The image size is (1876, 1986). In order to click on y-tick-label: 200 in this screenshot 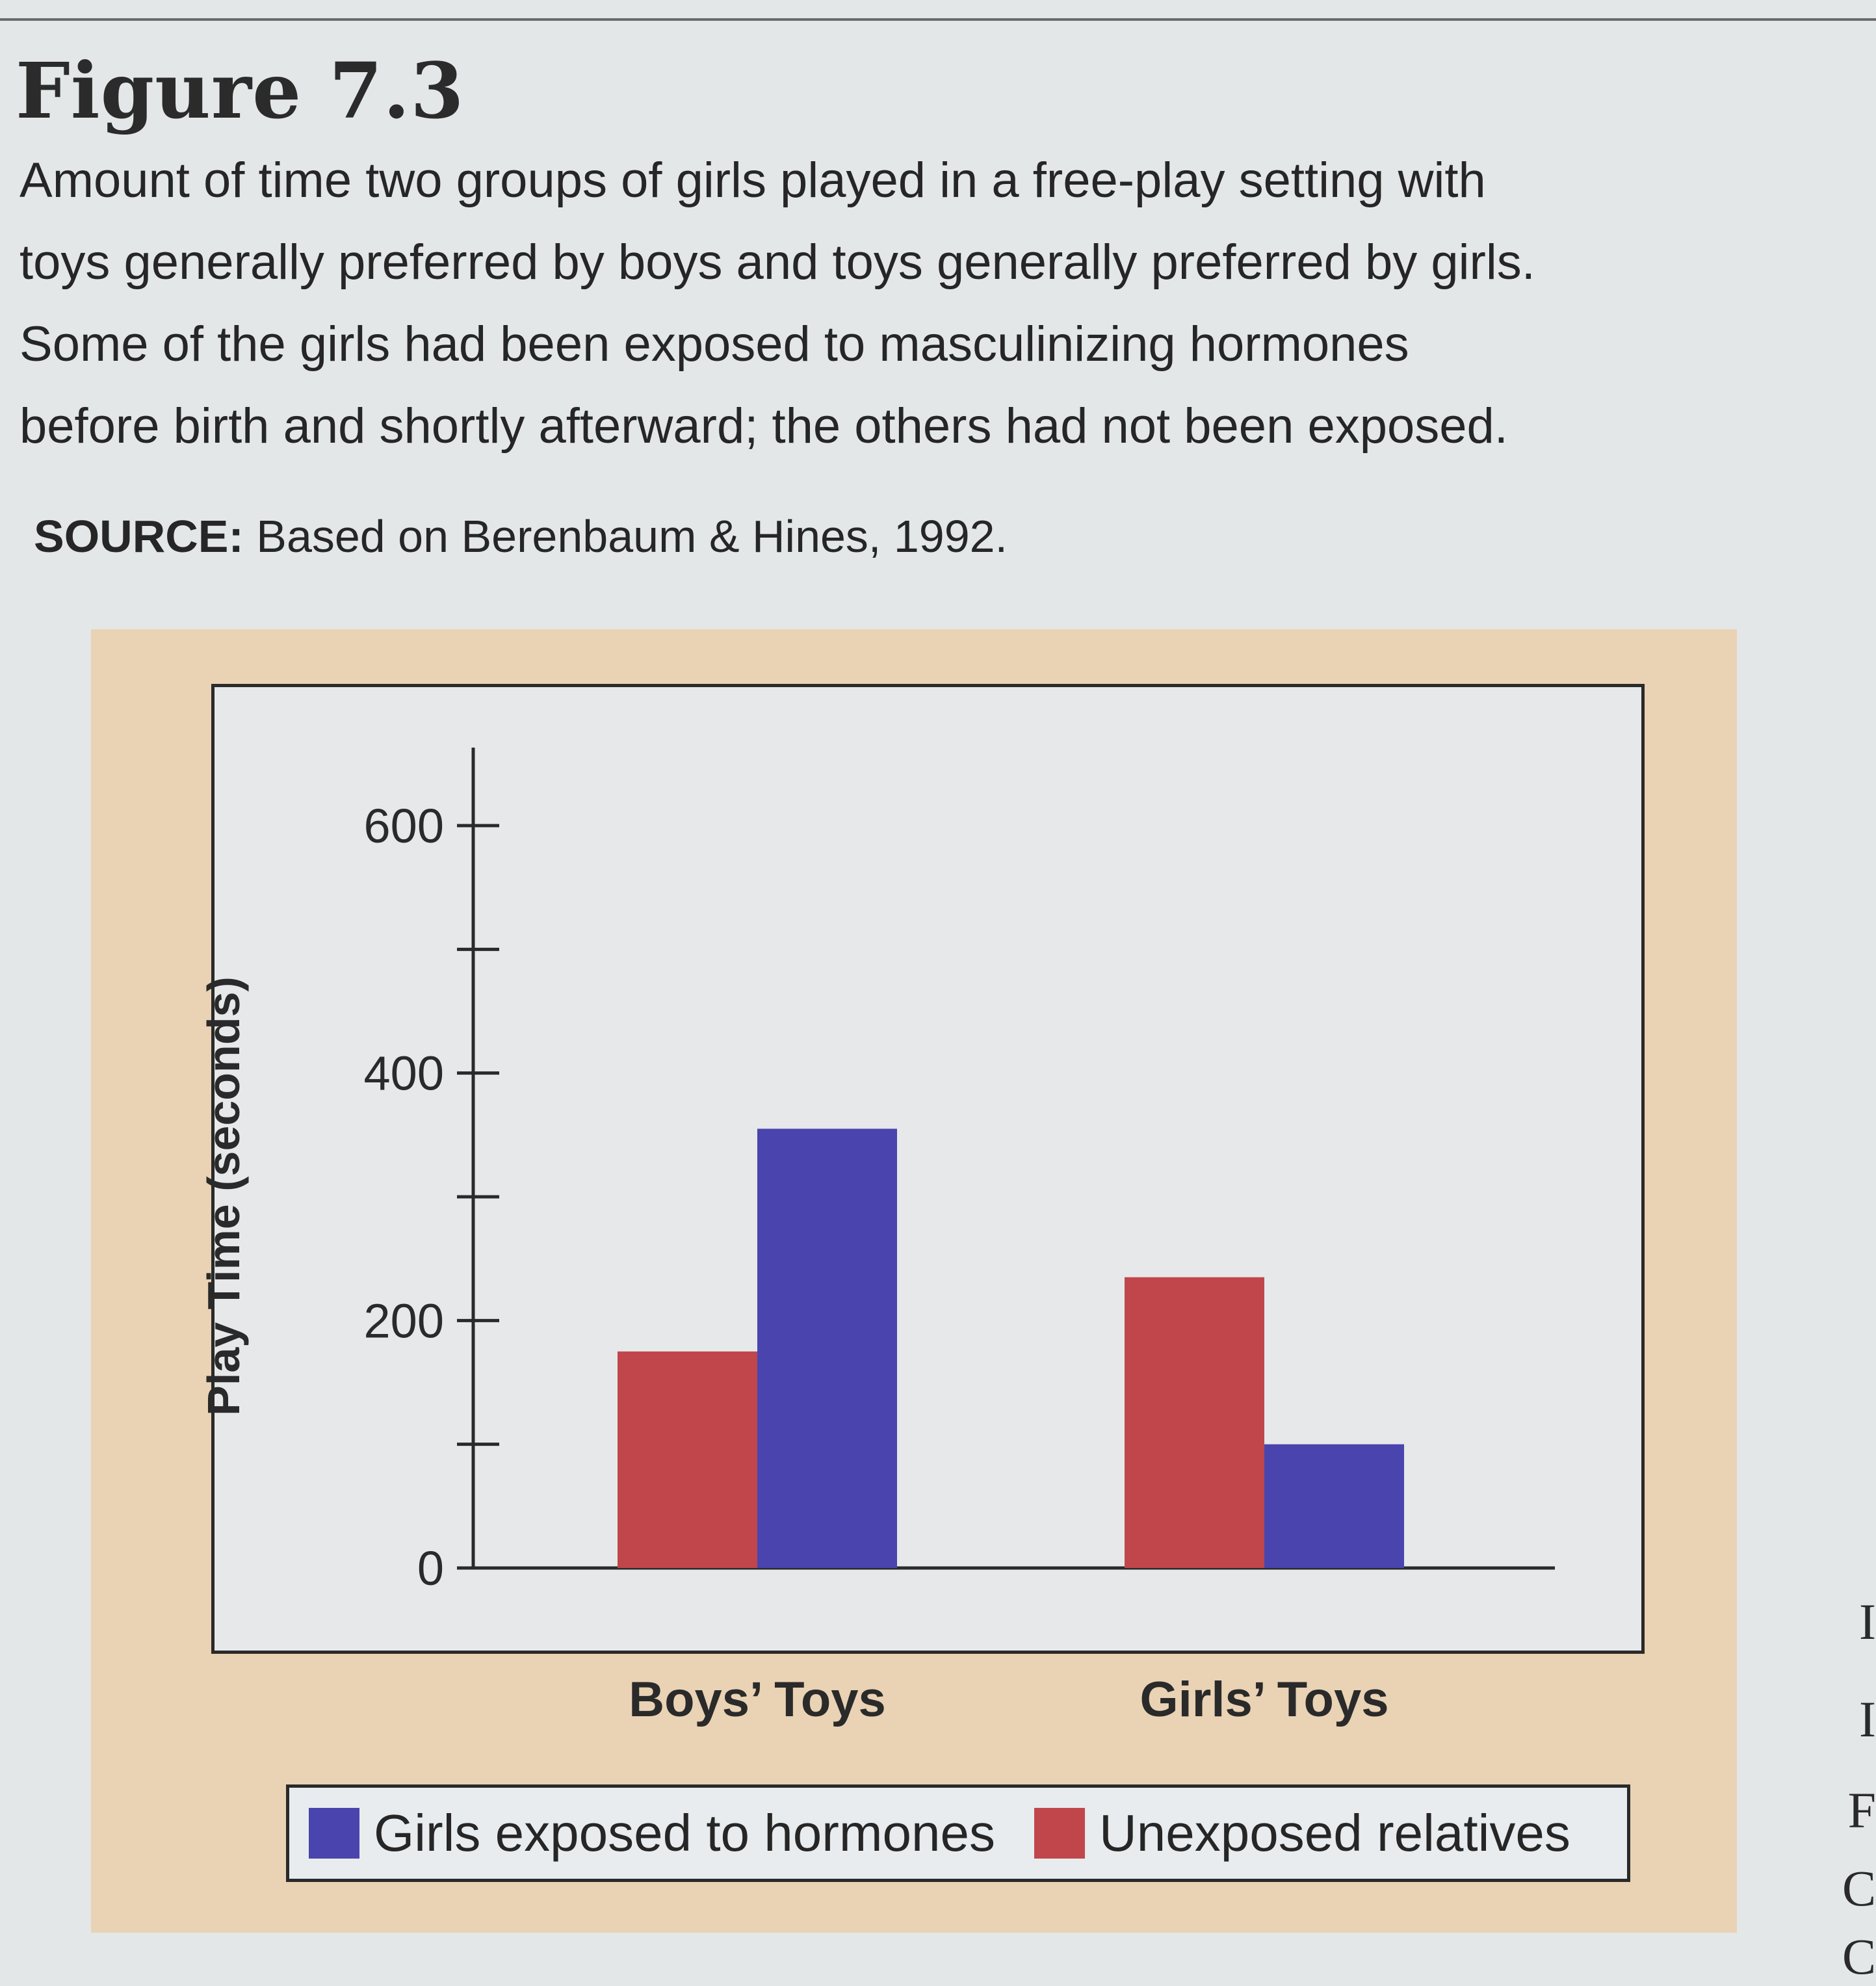, I will do `click(404, 1321)`.